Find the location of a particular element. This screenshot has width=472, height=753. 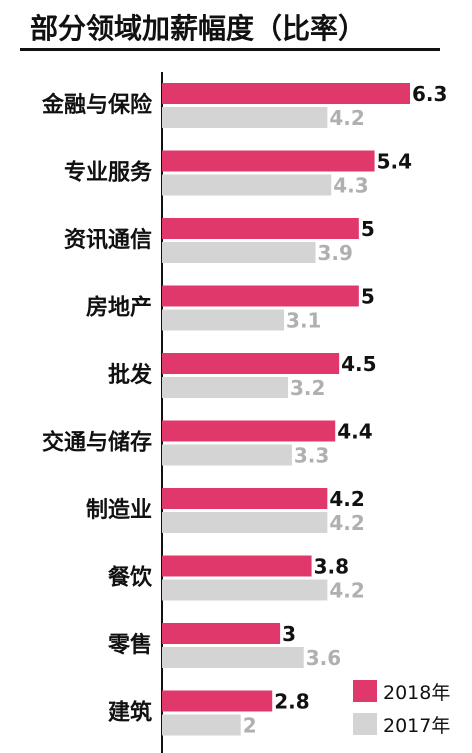

value-label-2018: 4.5 is located at coordinates (358, 364).